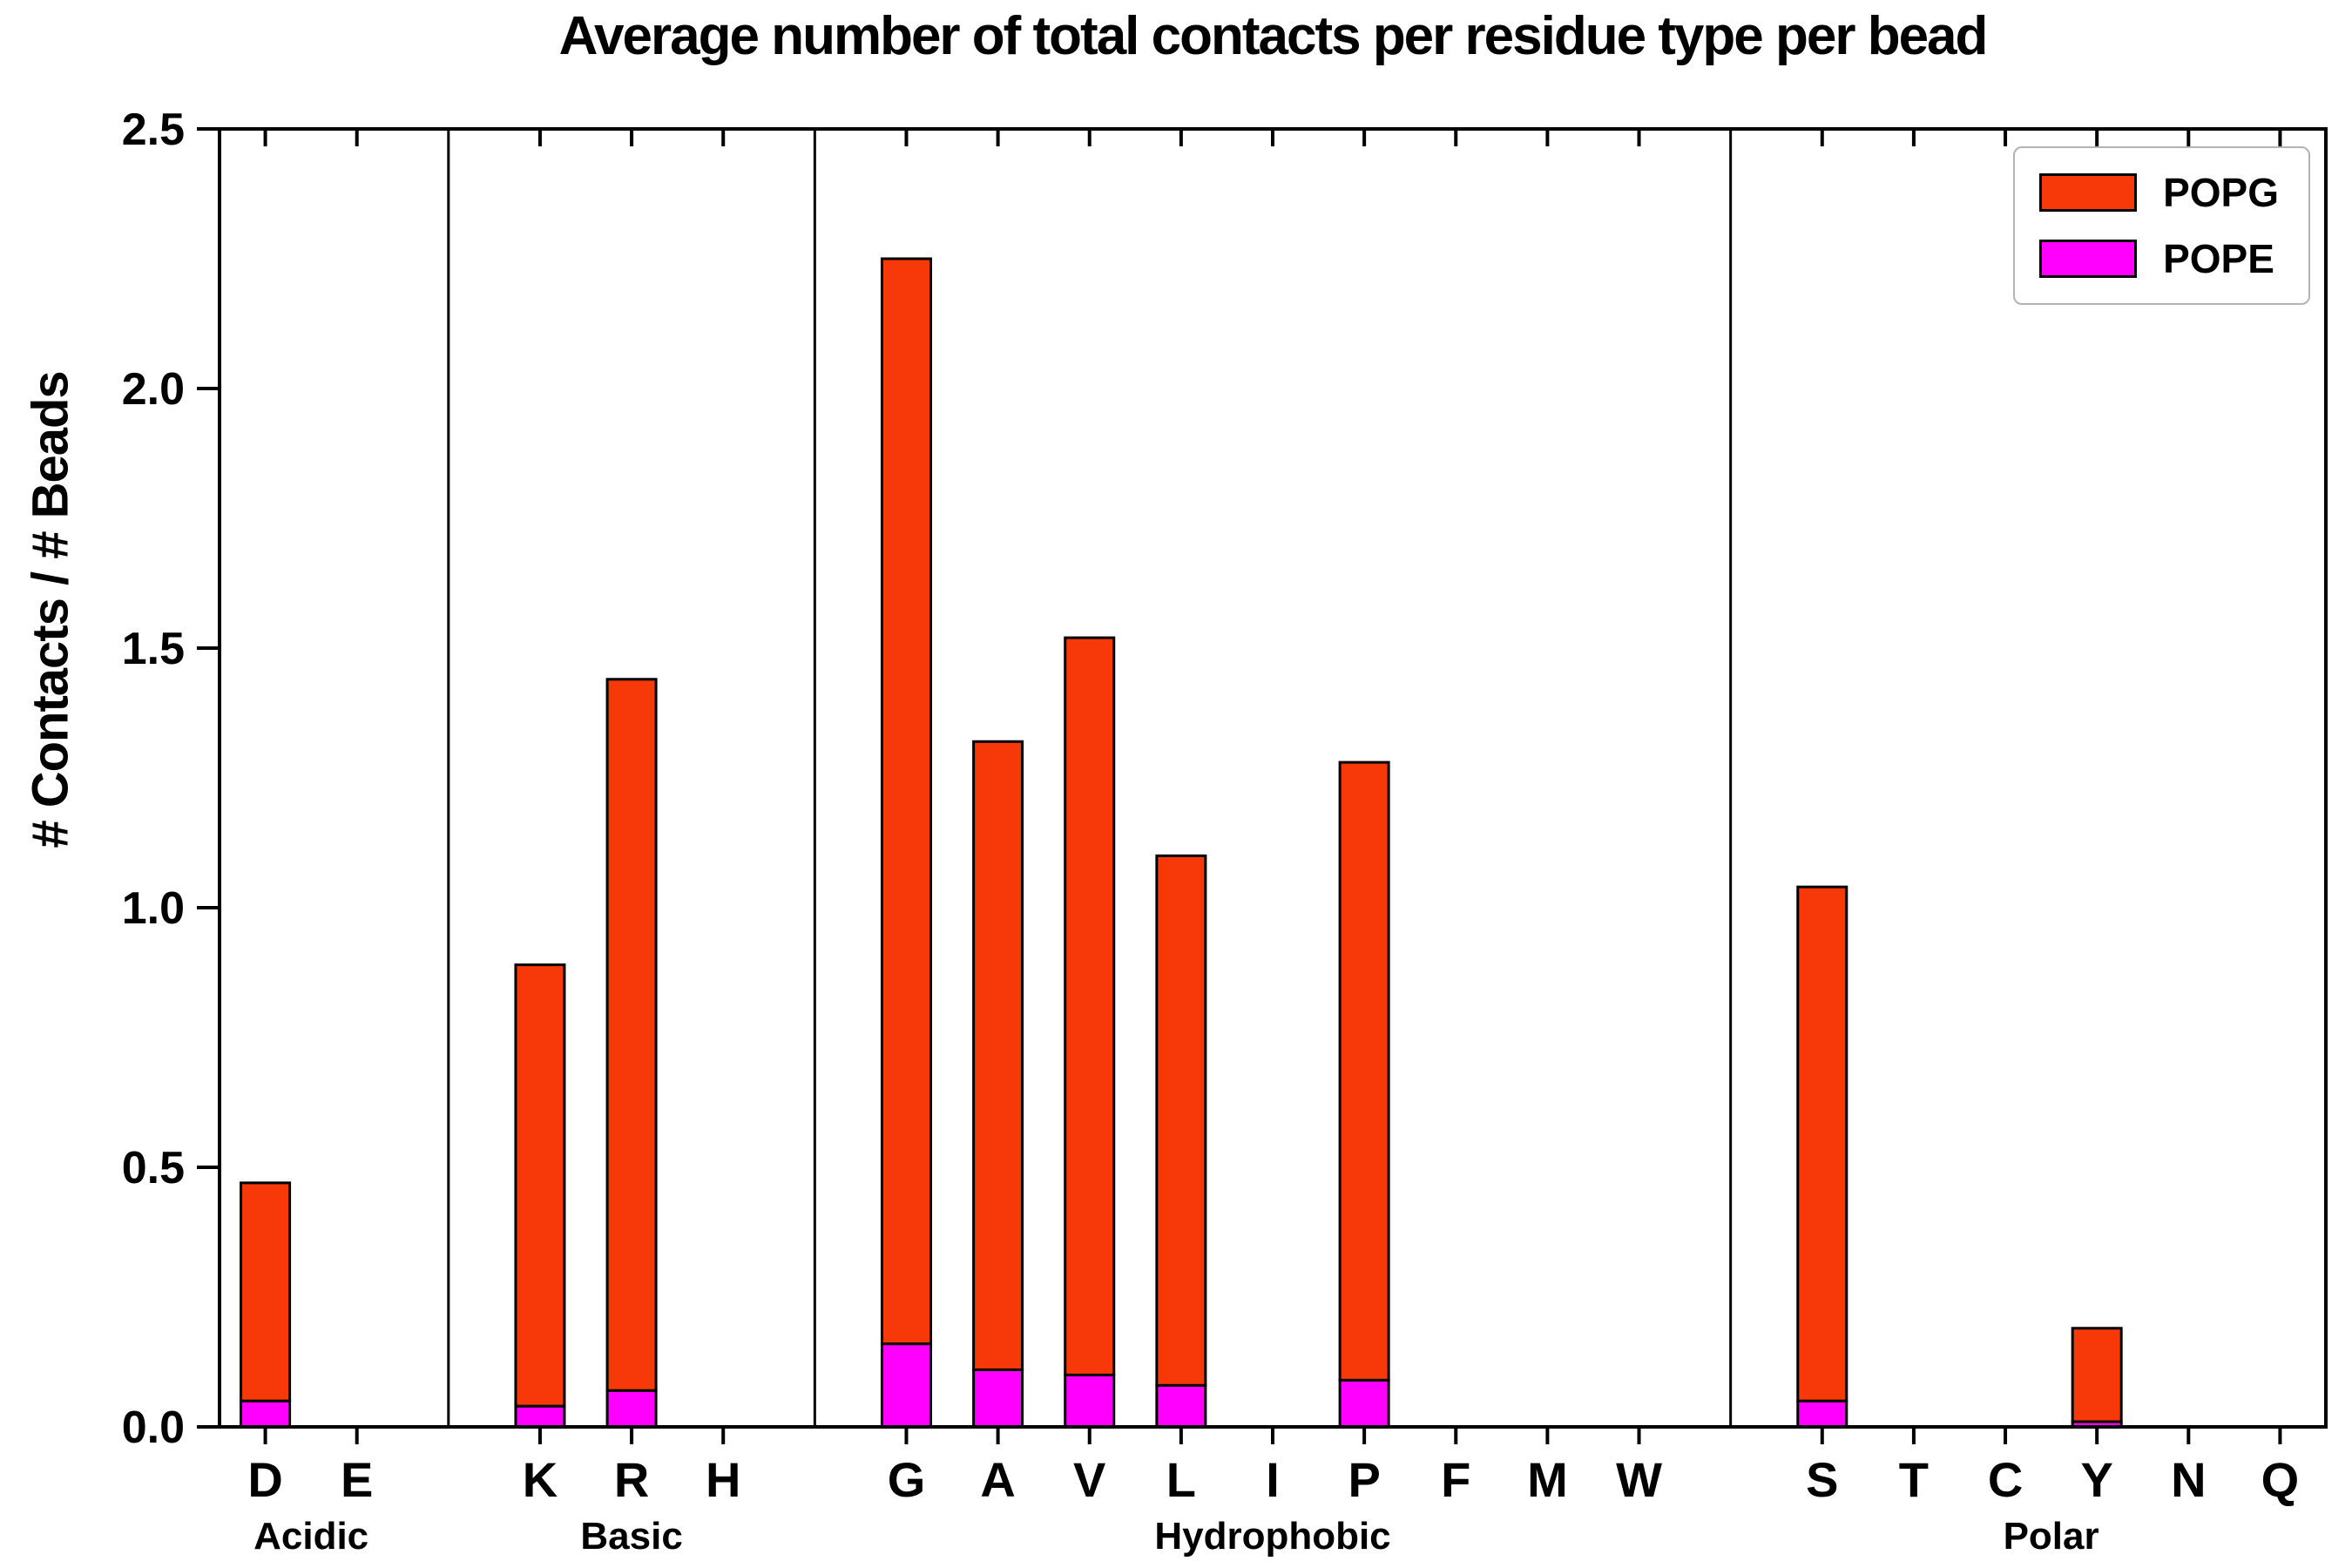 Image resolution: width=2352 pixels, height=1568 pixels. Describe the element at coordinates (997, 1479) in the screenshot. I see `x-tick-label: A` at that location.